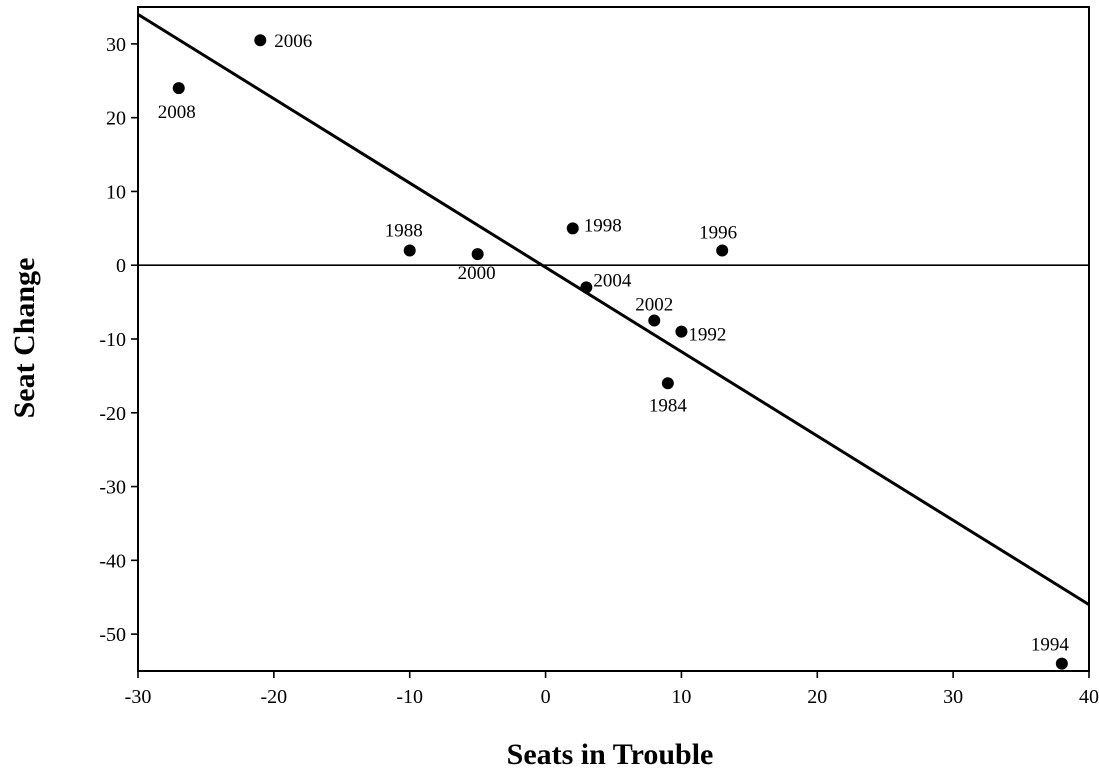  I want to click on y-tick-label: -20, so click(112, 414).